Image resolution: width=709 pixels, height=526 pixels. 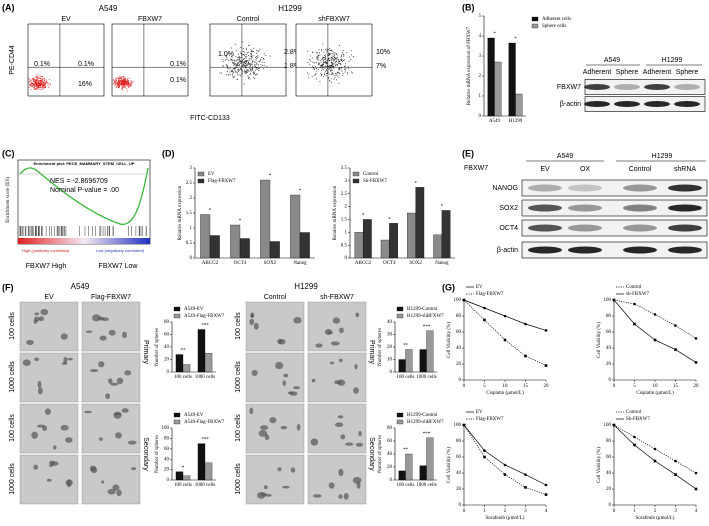 What do you see at coordinates (292, 52) in the screenshot?
I see `quadrant-percent: 2.8%` at bounding box center [292, 52].